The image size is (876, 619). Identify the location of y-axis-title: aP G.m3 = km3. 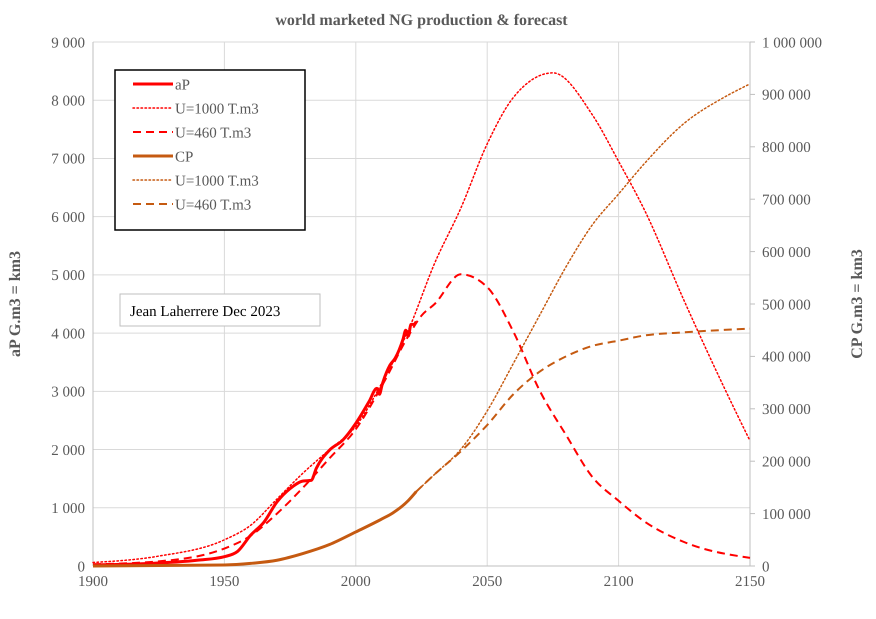
(15, 304).